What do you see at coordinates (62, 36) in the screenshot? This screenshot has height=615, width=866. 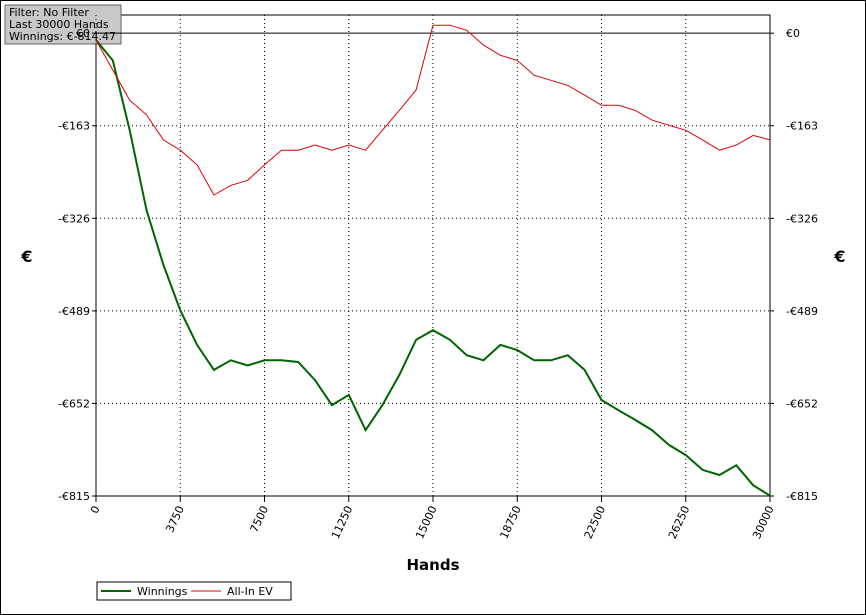 I see `info-winnings: Winnings: €-814.47` at bounding box center [62, 36].